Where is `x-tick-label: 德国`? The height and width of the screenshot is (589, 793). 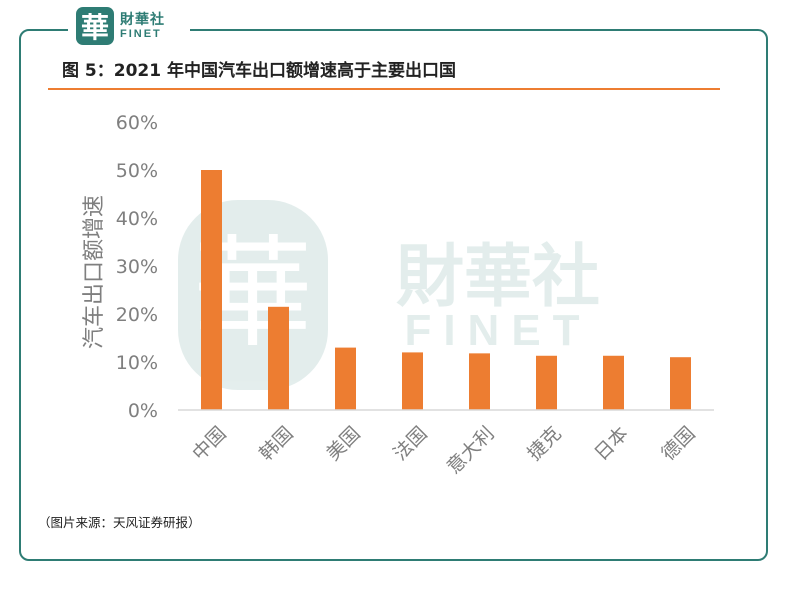 x-tick-label: 德国 is located at coordinates (678, 444).